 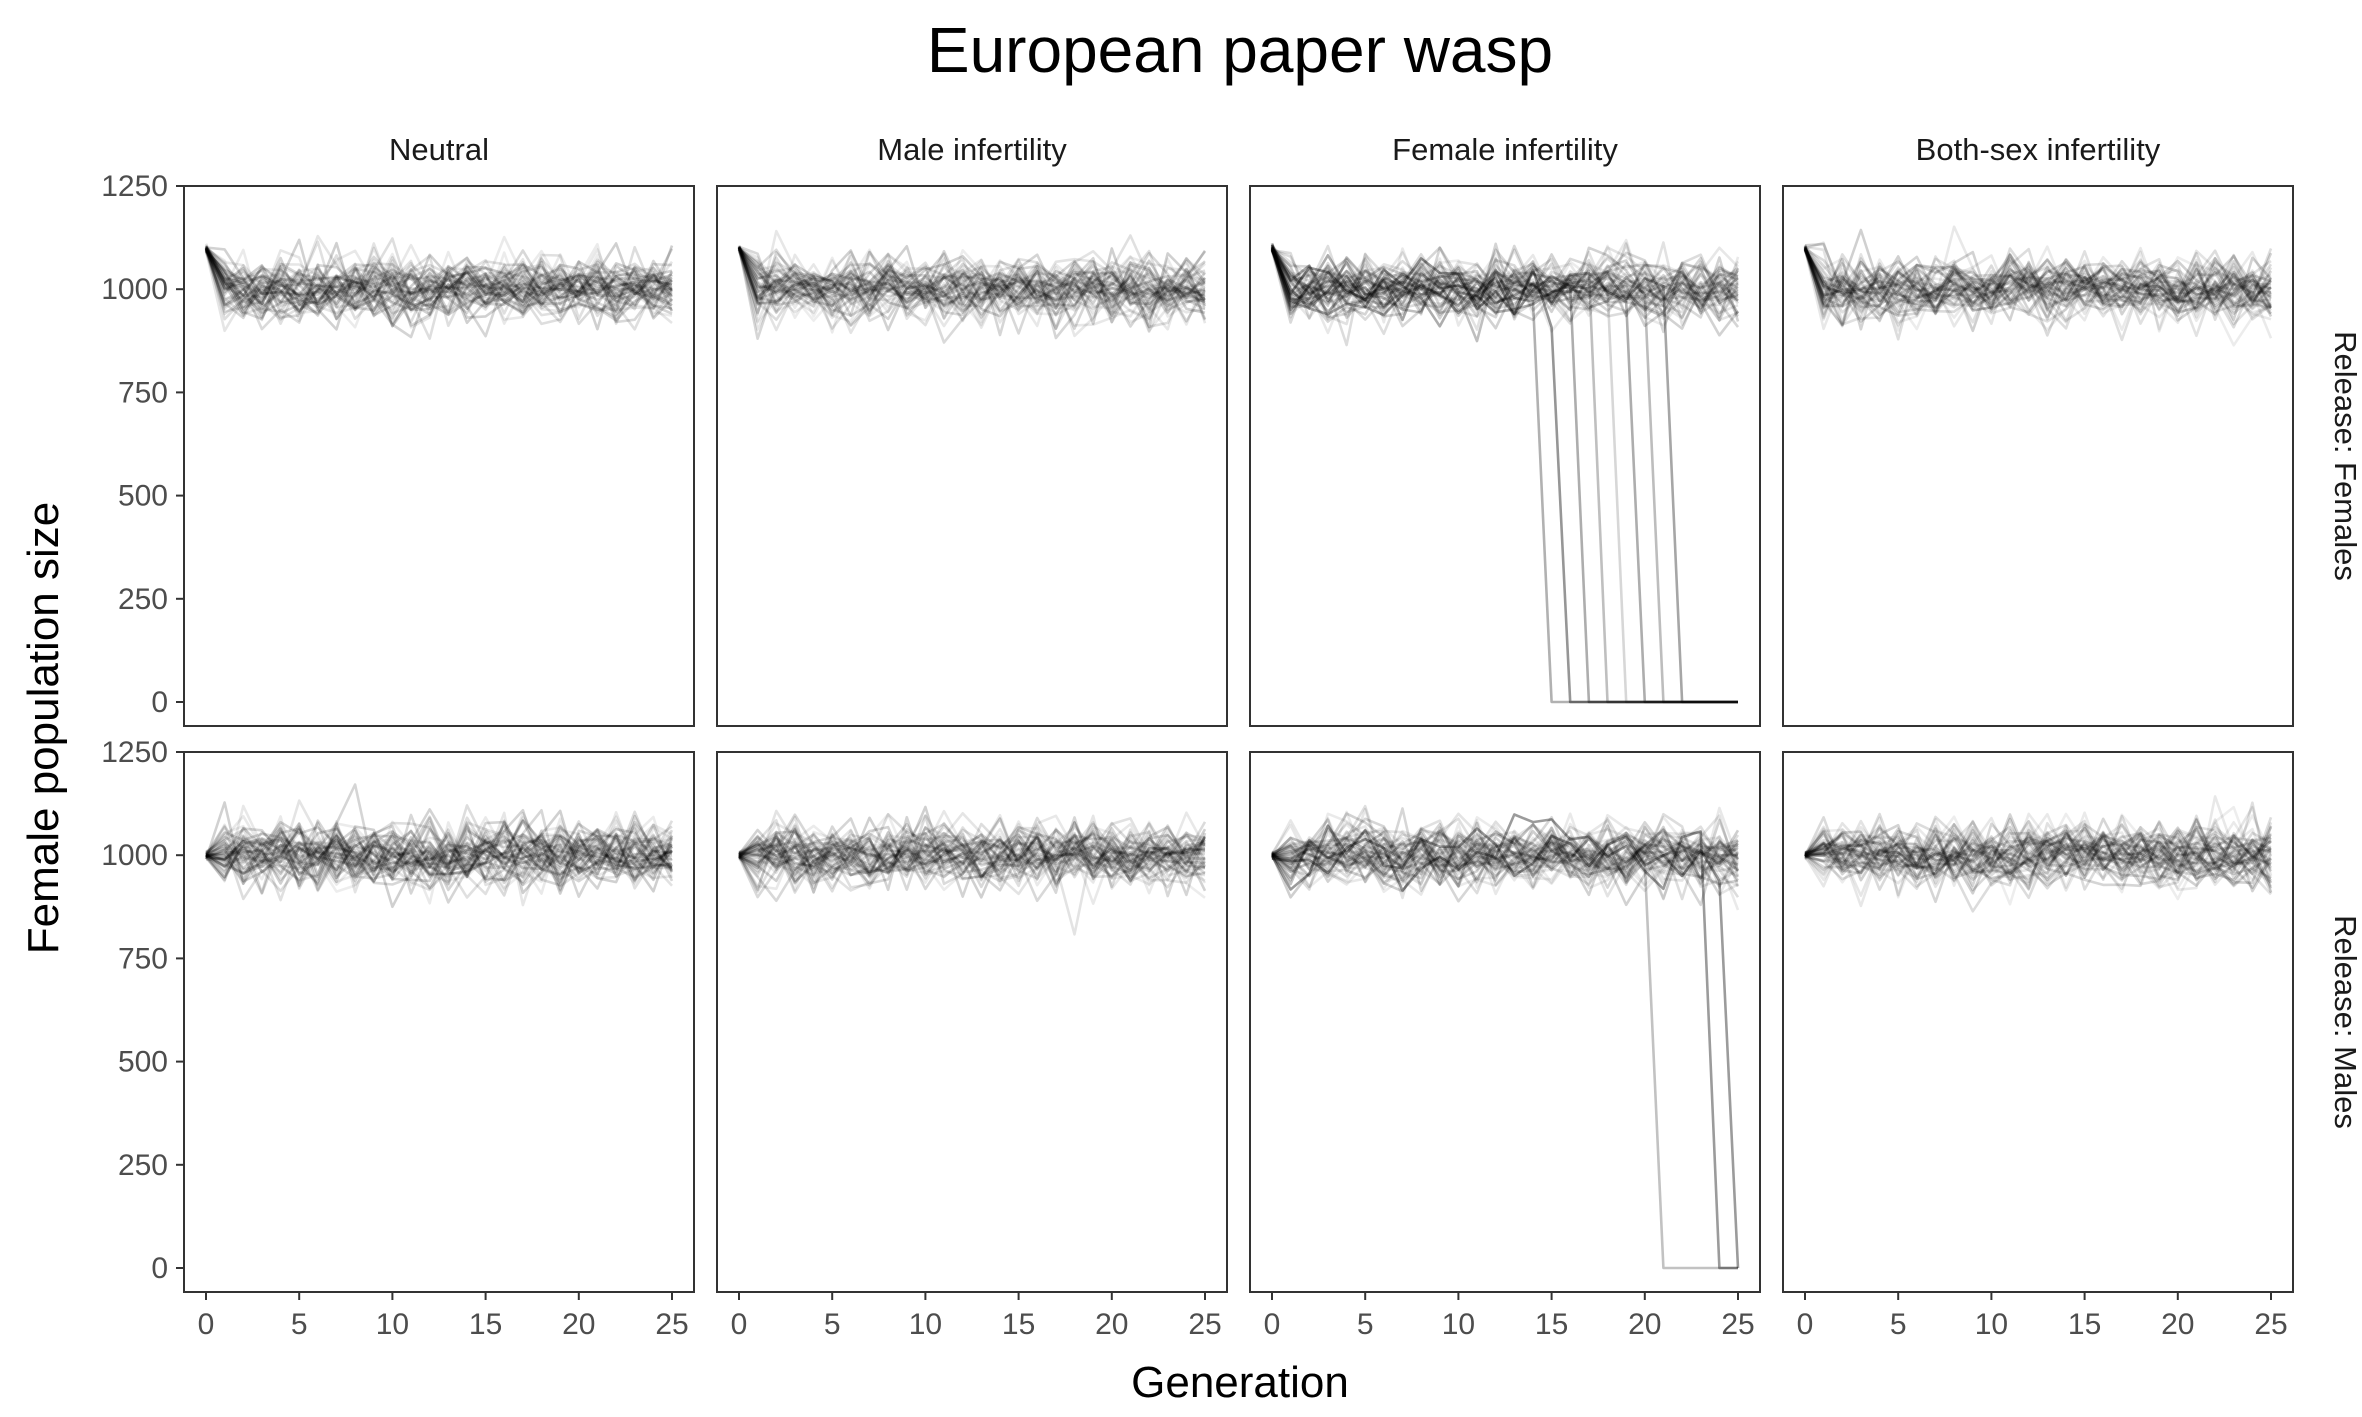 What do you see at coordinates (2345, 1022) in the screenshot?
I see `facet-row-label: Release: Males` at bounding box center [2345, 1022].